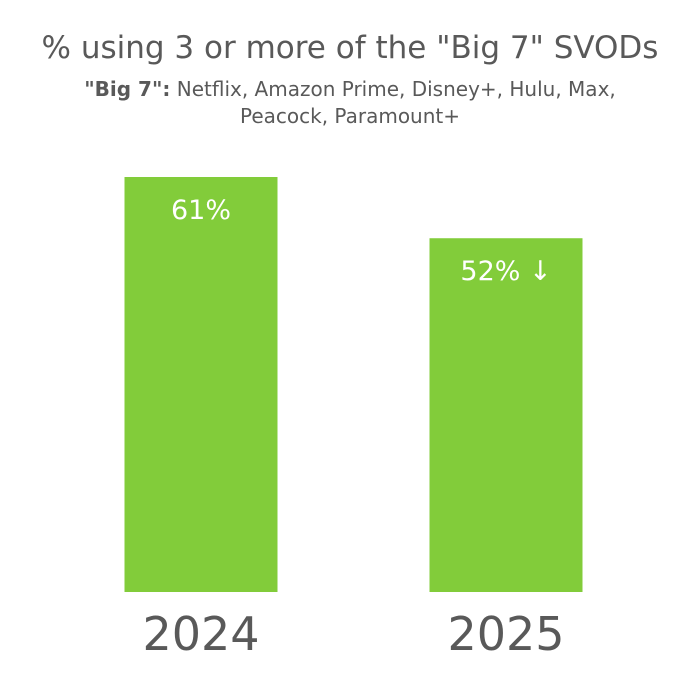 This screenshot has height=680, width=700. What do you see at coordinates (201, 384) in the screenshot?
I see `bar-2024` at bounding box center [201, 384].